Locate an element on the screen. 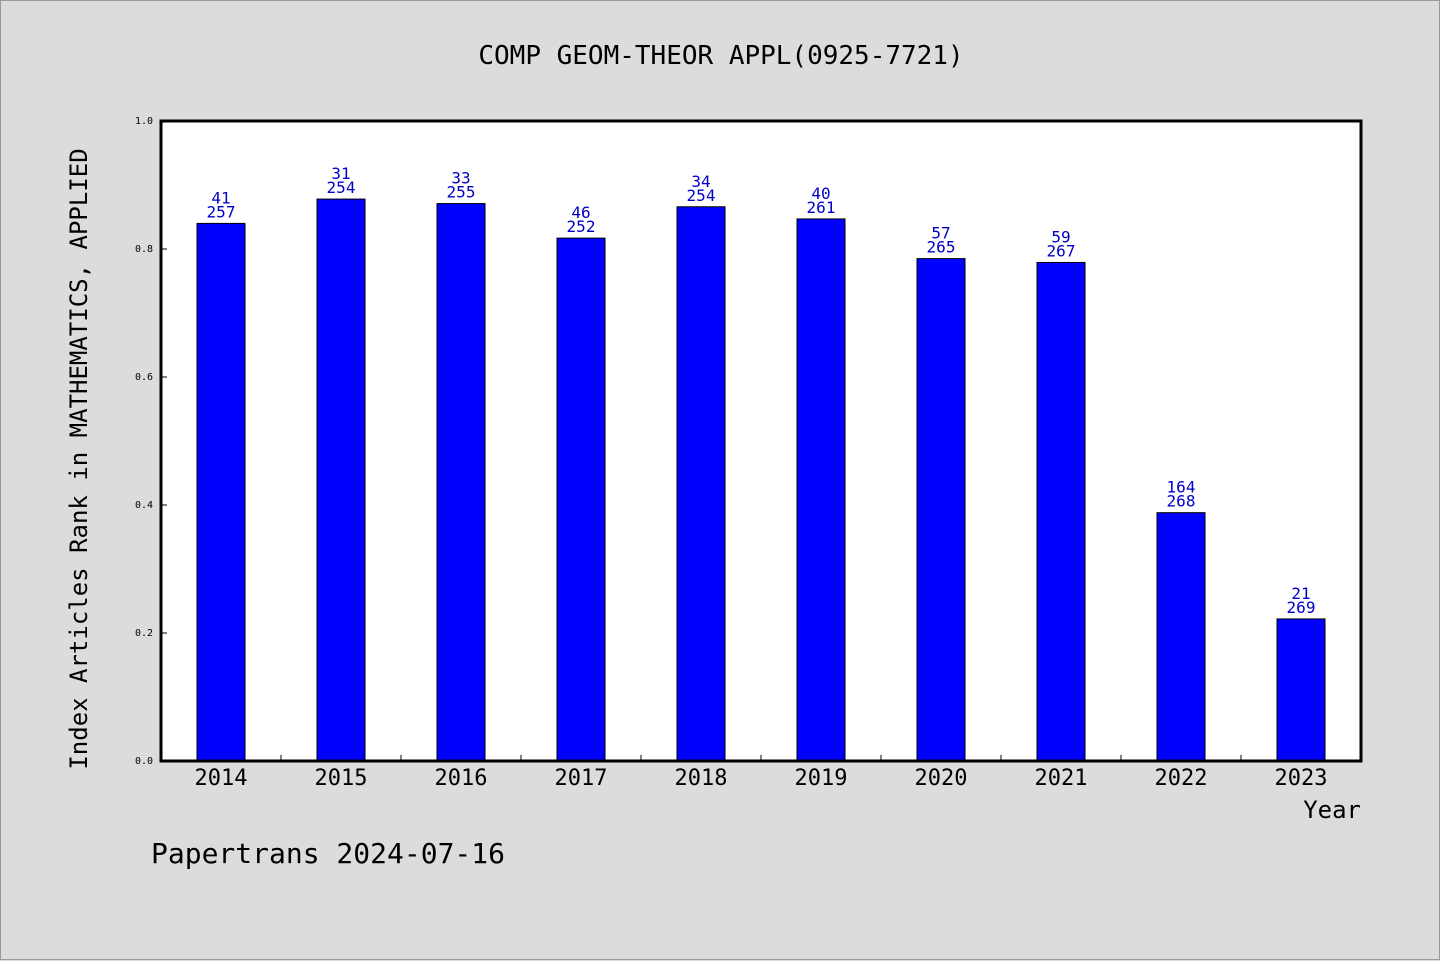 Image resolution: width=1440 pixels, height=961 pixels. x-tick-label-2017: 2017 is located at coordinates (581, 778).